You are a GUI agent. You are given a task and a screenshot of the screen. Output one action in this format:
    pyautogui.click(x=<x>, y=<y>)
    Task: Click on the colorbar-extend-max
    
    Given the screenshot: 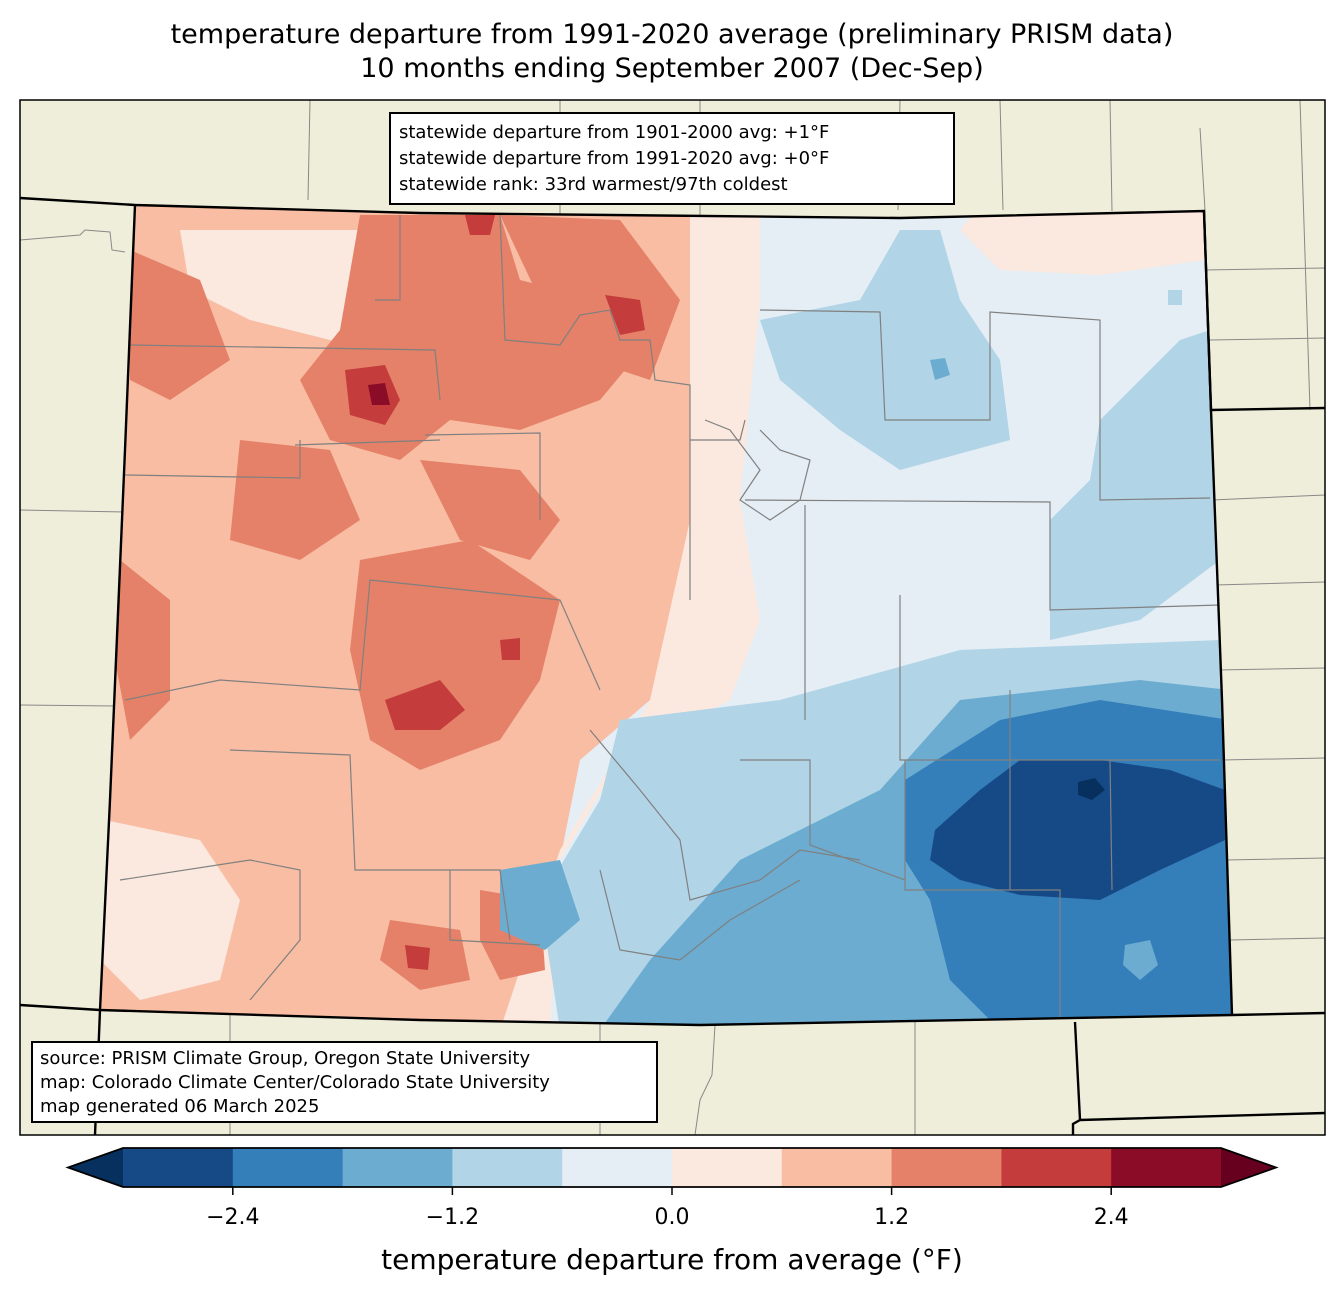 What is the action you would take?
    pyautogui.click(x=1248, y=1167)
    